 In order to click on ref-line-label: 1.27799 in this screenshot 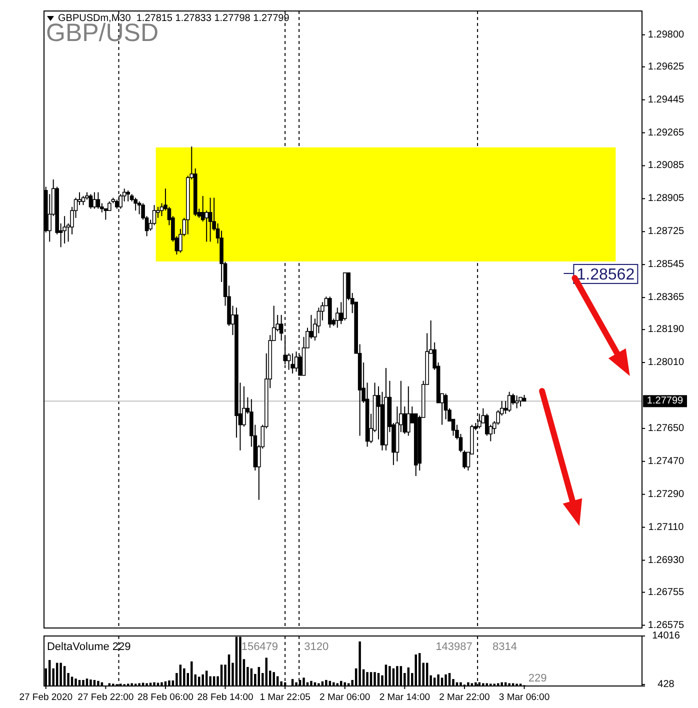, I will do `click(665, 401)`.